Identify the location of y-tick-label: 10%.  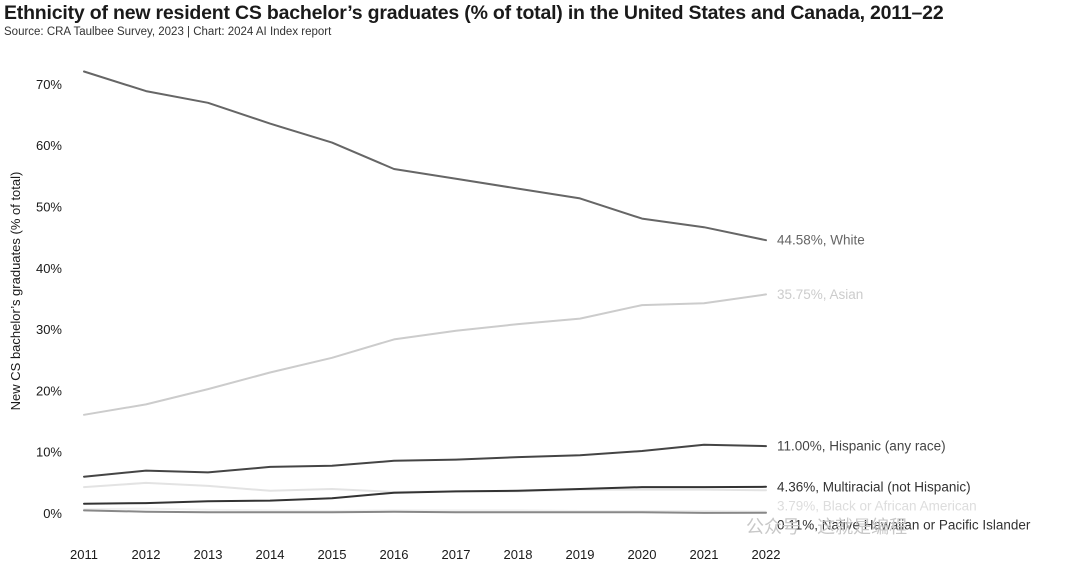
(49, 452).